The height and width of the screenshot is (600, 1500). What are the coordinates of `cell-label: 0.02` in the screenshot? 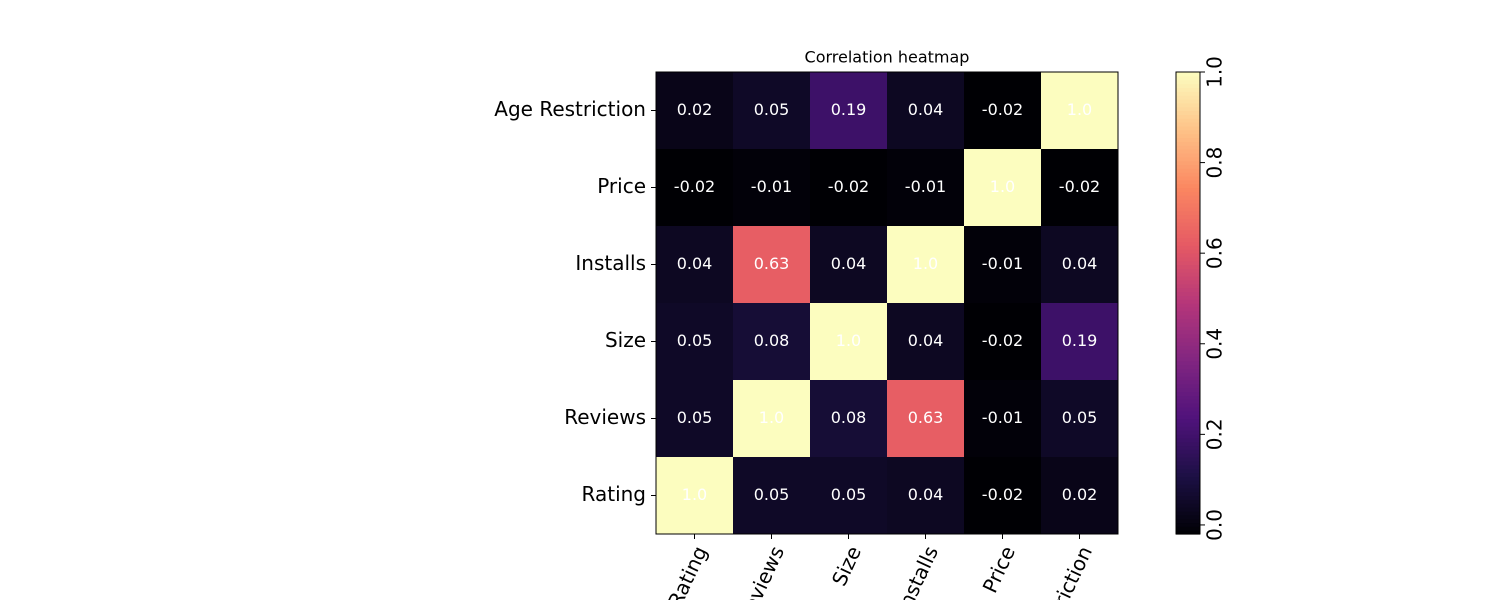 It's located at (695, 109).